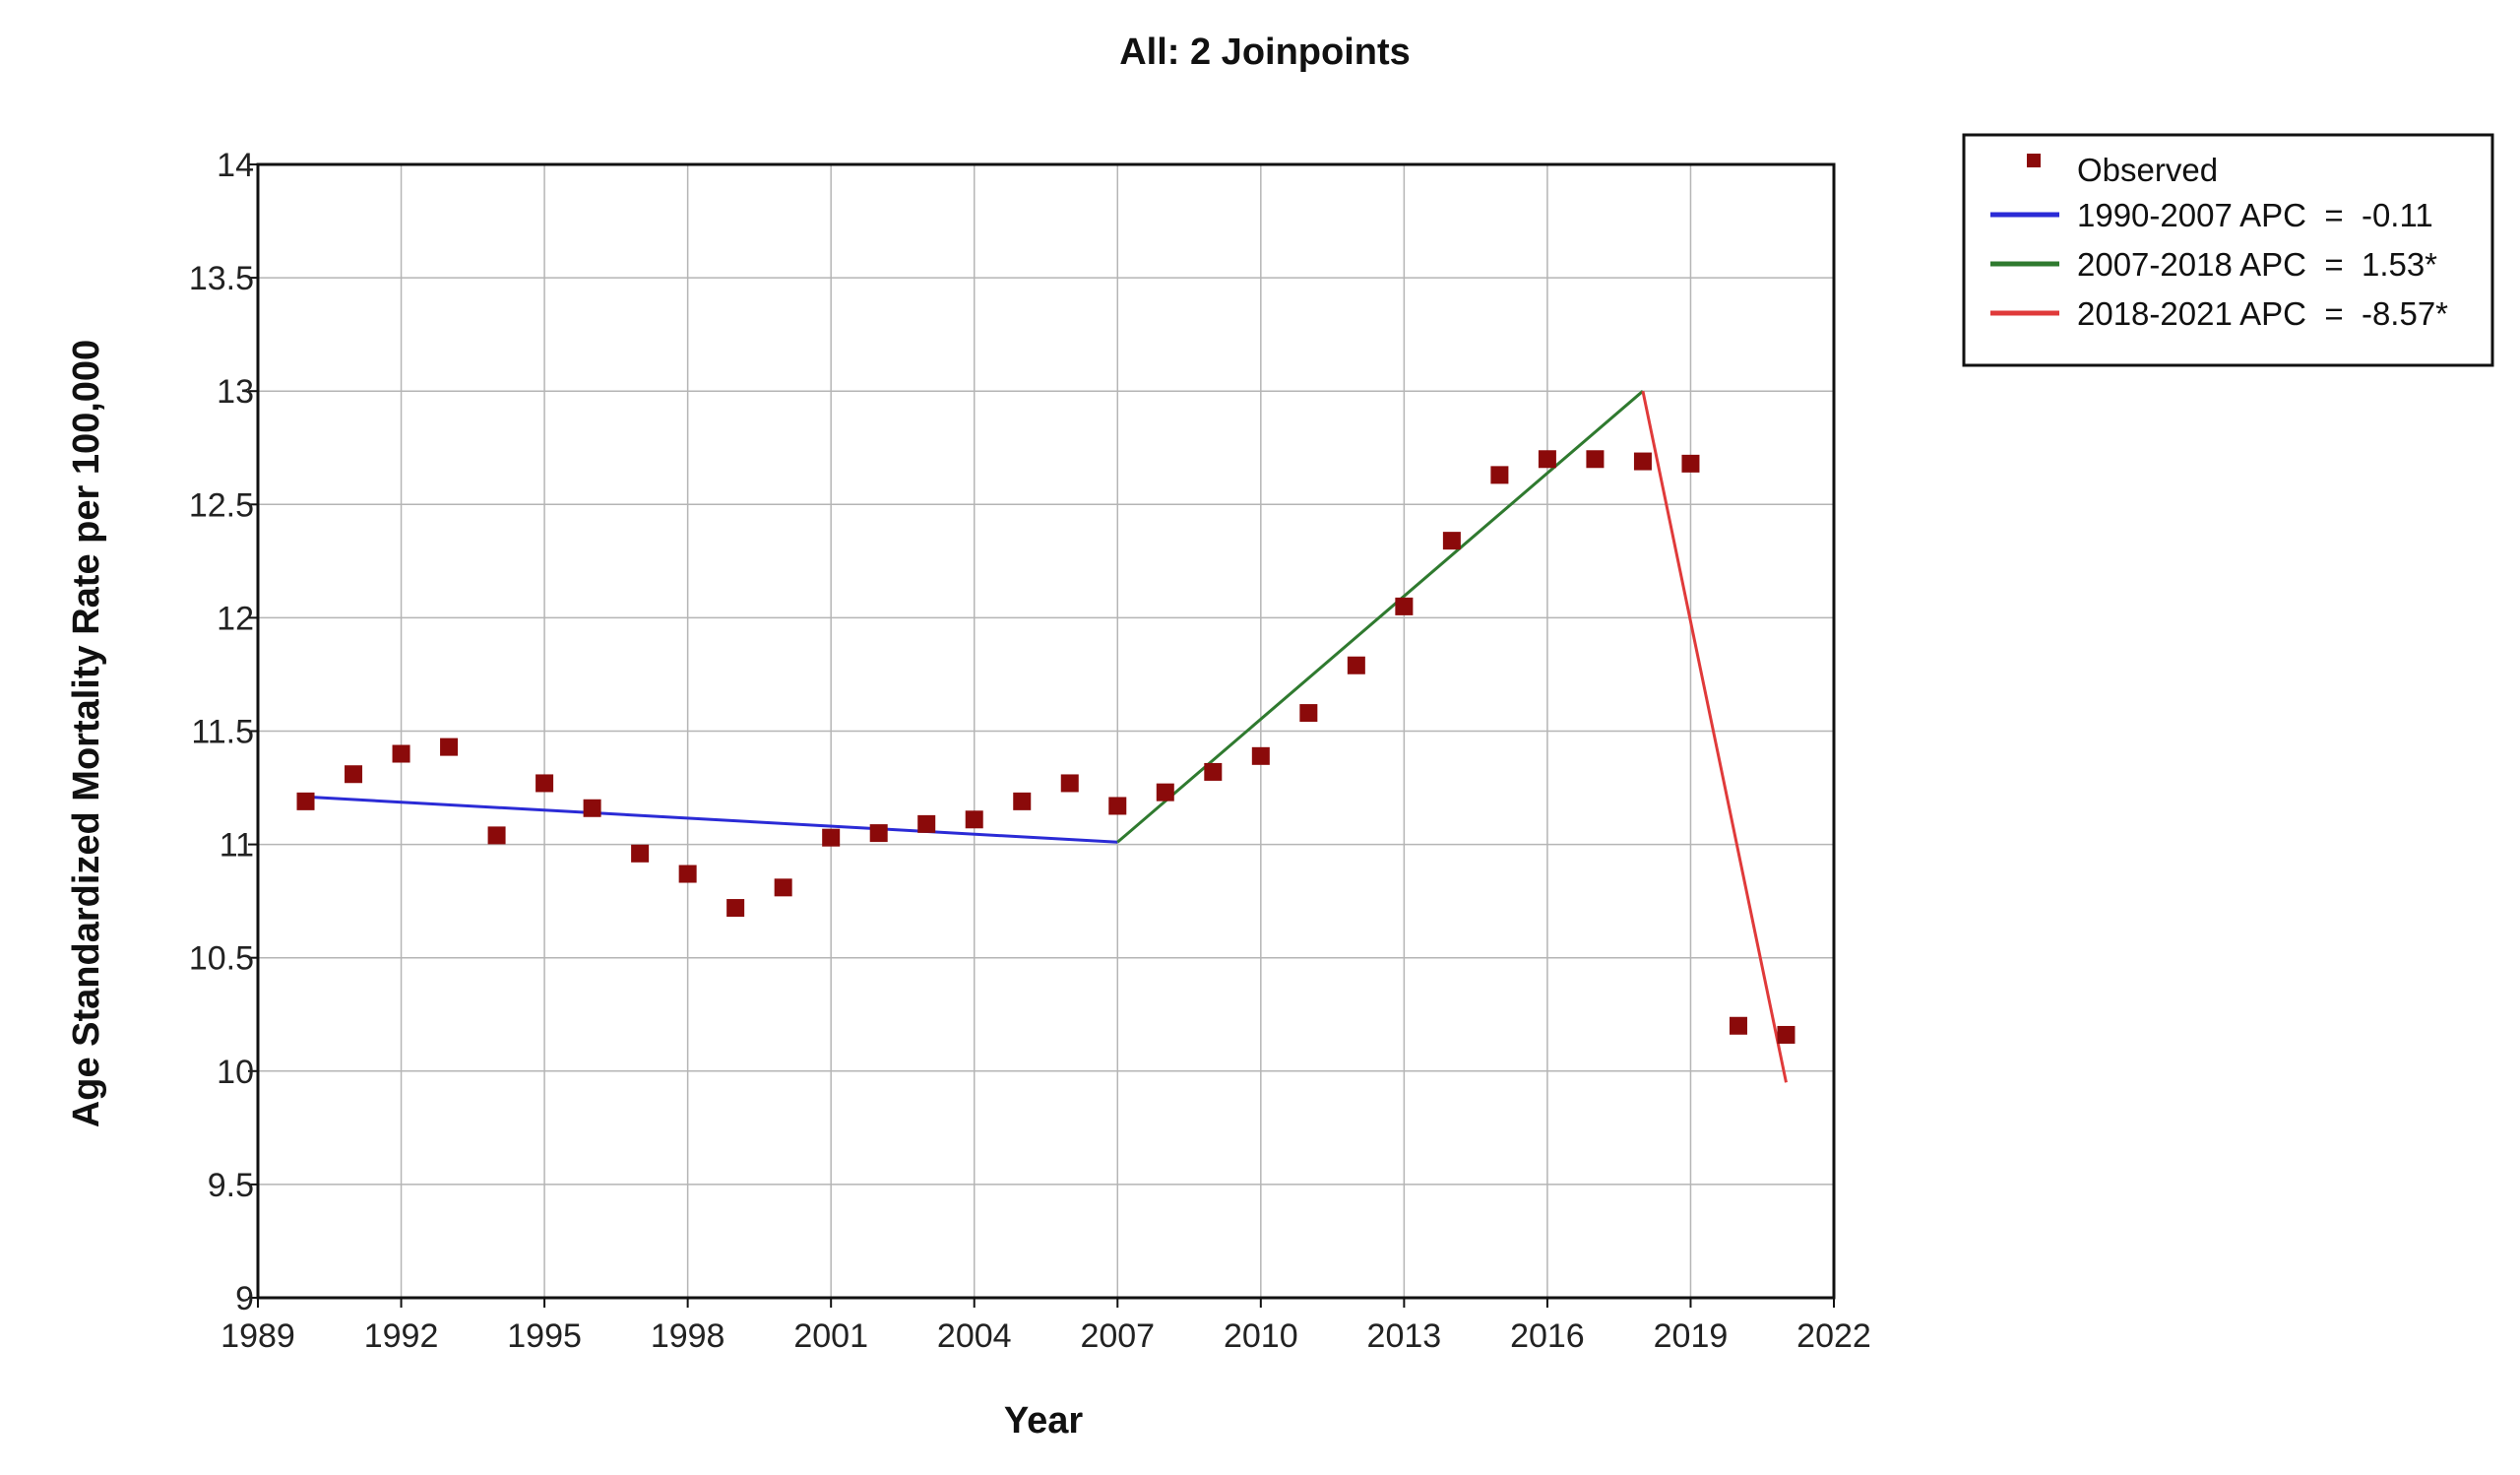 The image size is (2520, 1475). I want to click on x-tick-label: 2016, so click(1547, 1336).